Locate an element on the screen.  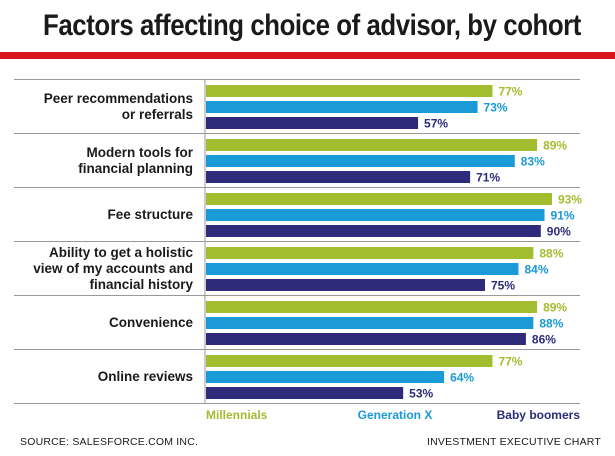
data-label: 71% is located at coordinates (488, 178).